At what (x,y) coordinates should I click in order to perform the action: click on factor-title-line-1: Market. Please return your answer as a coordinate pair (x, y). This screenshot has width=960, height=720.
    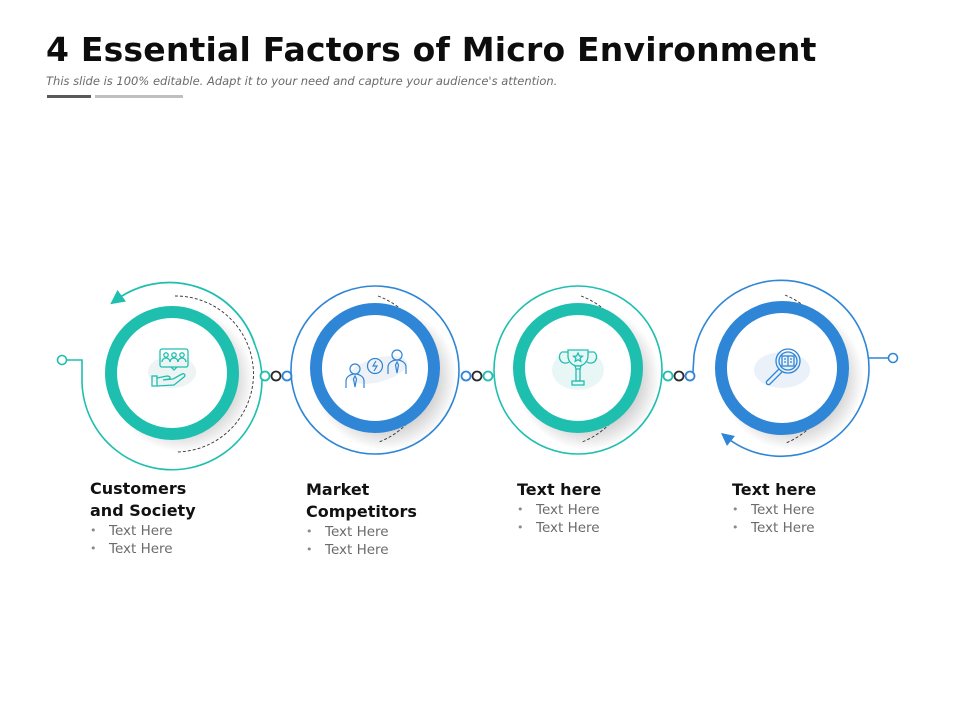
    Looking at the image, I should click on (338, 489).